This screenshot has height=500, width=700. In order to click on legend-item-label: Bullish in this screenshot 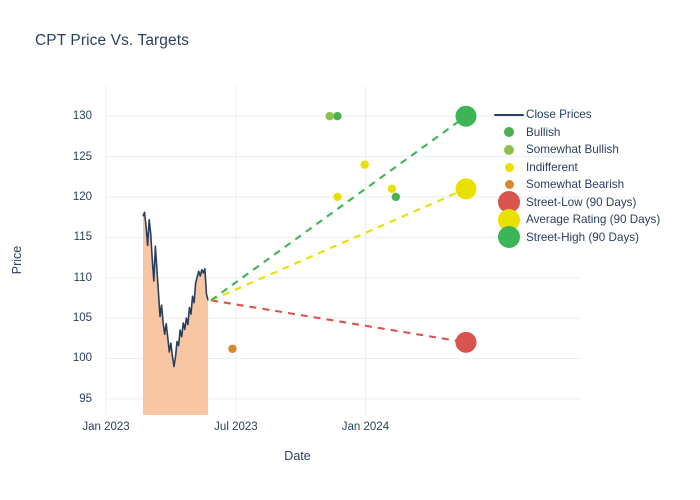, I will do `click(543, 132)`.